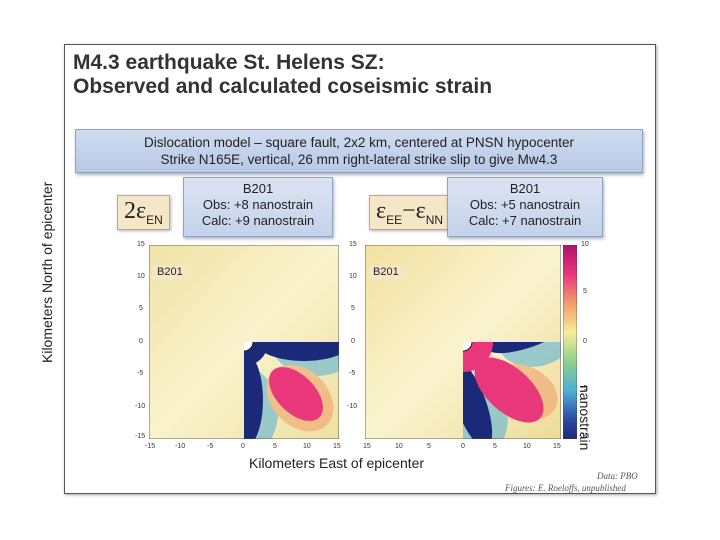  What do you see at coordinates (386, 272) in the screenshot?
I see `right-map-station-tag: B201` at bounding box center [386, 272].